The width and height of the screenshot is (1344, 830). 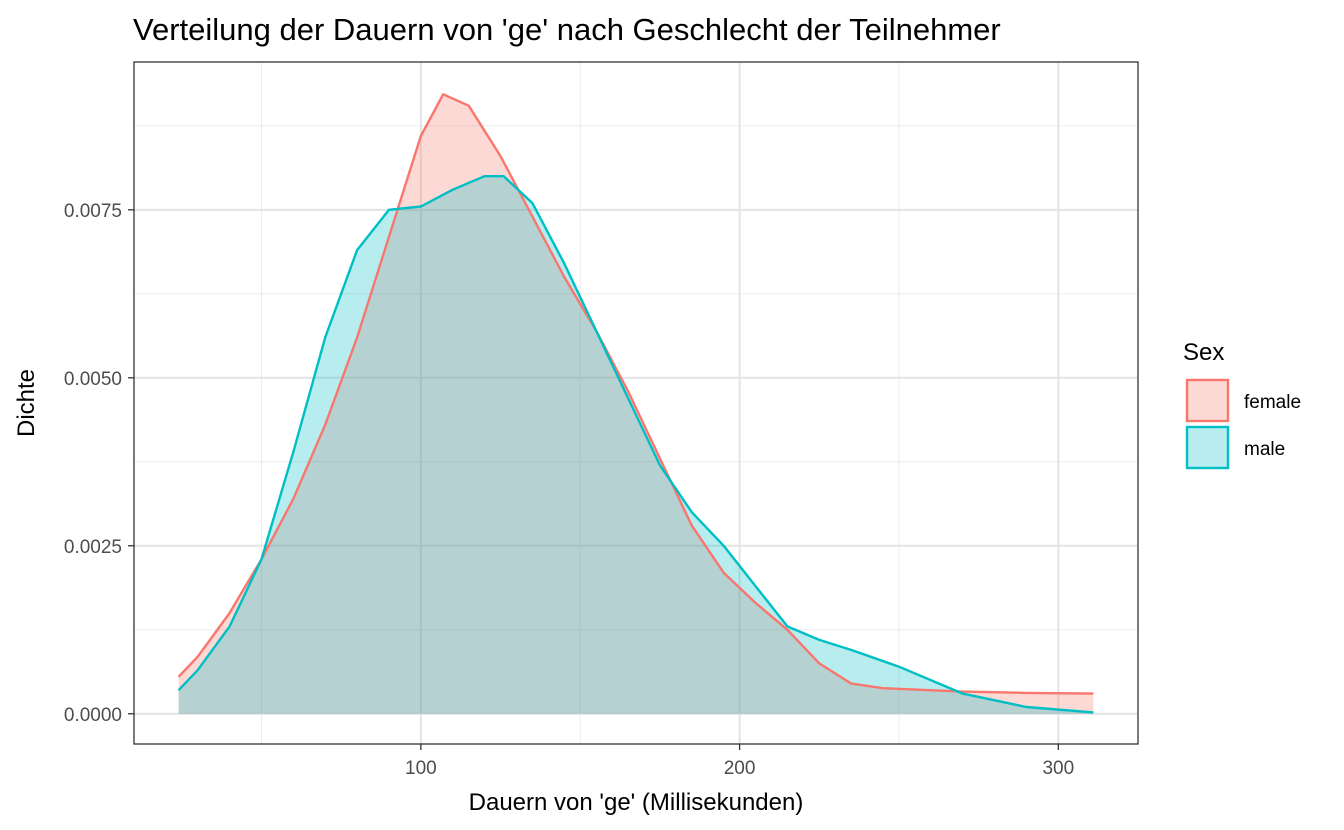 I want to click on y-tick-label: 0.0050, so click(x=93, y=379).